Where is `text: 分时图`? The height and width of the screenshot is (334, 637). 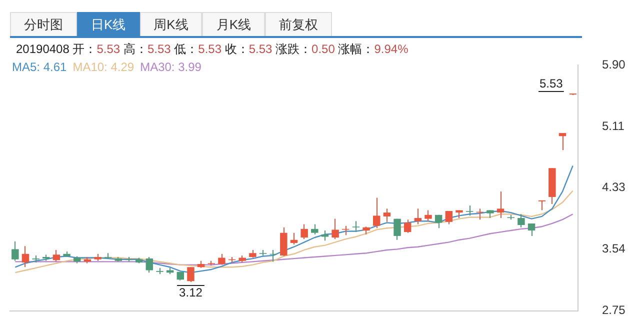 text: 分时图 is located at coordinates (43, 24).